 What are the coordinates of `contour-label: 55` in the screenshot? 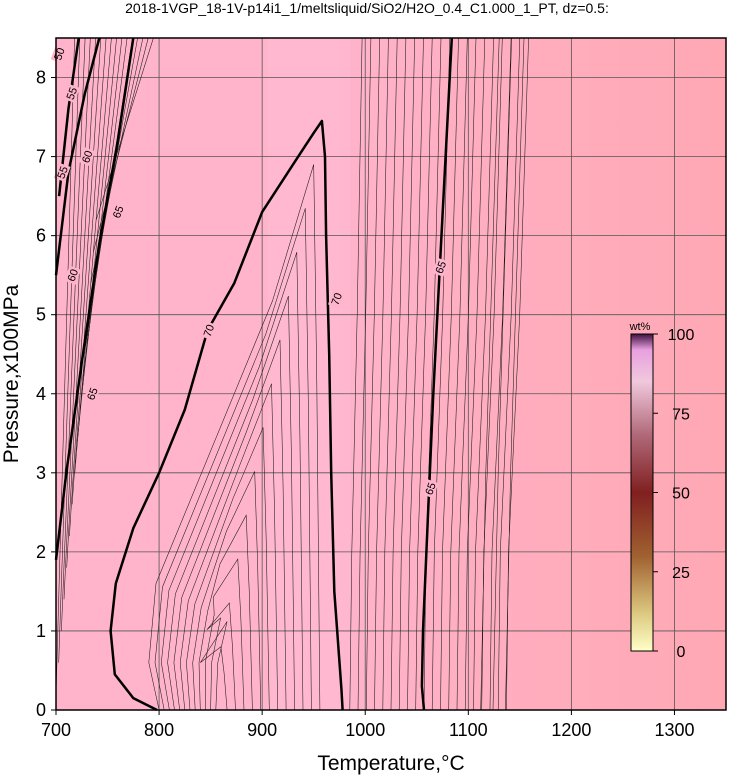 It's located at (71, 93).